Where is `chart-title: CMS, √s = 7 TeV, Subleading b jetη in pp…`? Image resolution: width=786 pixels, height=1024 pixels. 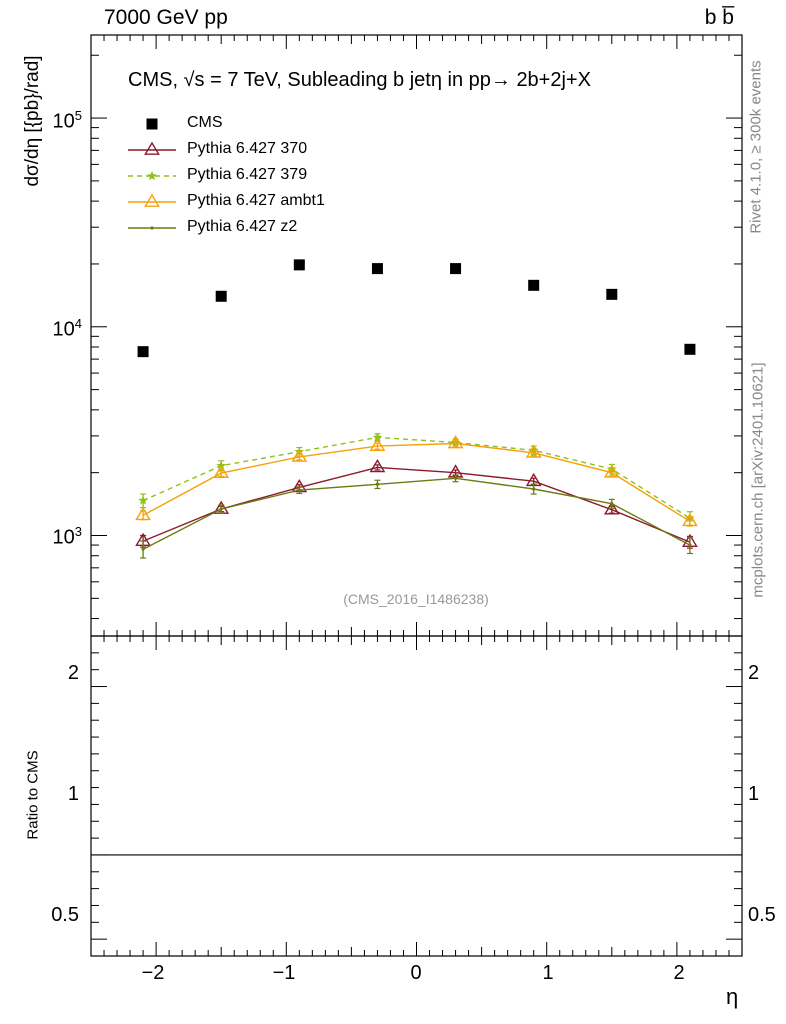
chart-title: CMS, √s = 7 TeV, Subleading b jetη in pp… is located at coordinates (359, 80).